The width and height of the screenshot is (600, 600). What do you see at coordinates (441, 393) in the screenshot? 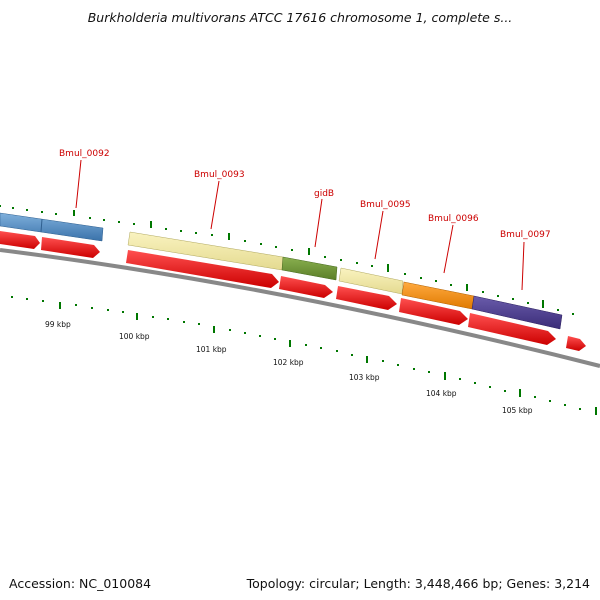
I see `kbp-label: 104 kbp` at bounding box center [441, 393].